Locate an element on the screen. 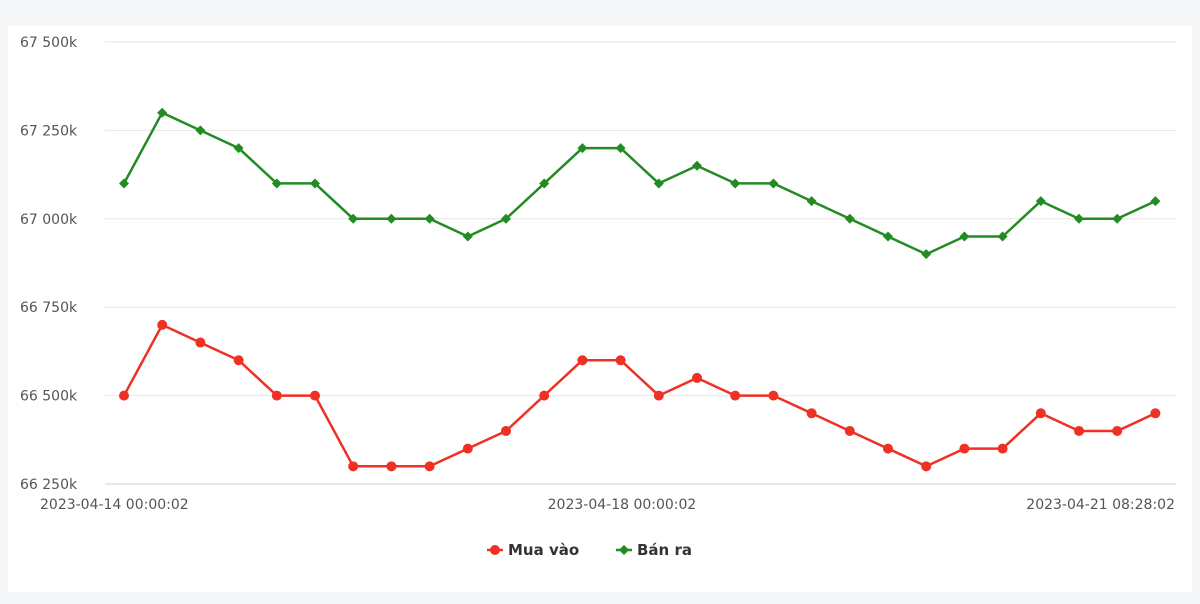 The image size is (1200, 604). legend: Mua vào Bán ra is located at coordinates (589, 550).